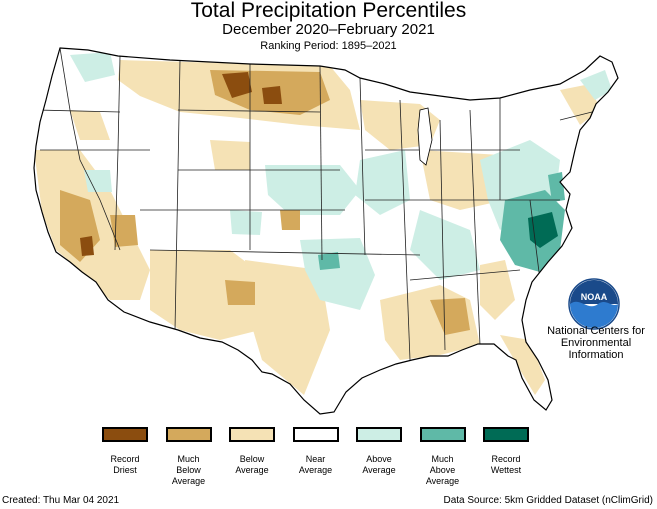  What do you see at coordinates (328, 29) in the screenshot?
I see `map-subtitle: December 2020–February 2021` at bounding box center [328, 29].